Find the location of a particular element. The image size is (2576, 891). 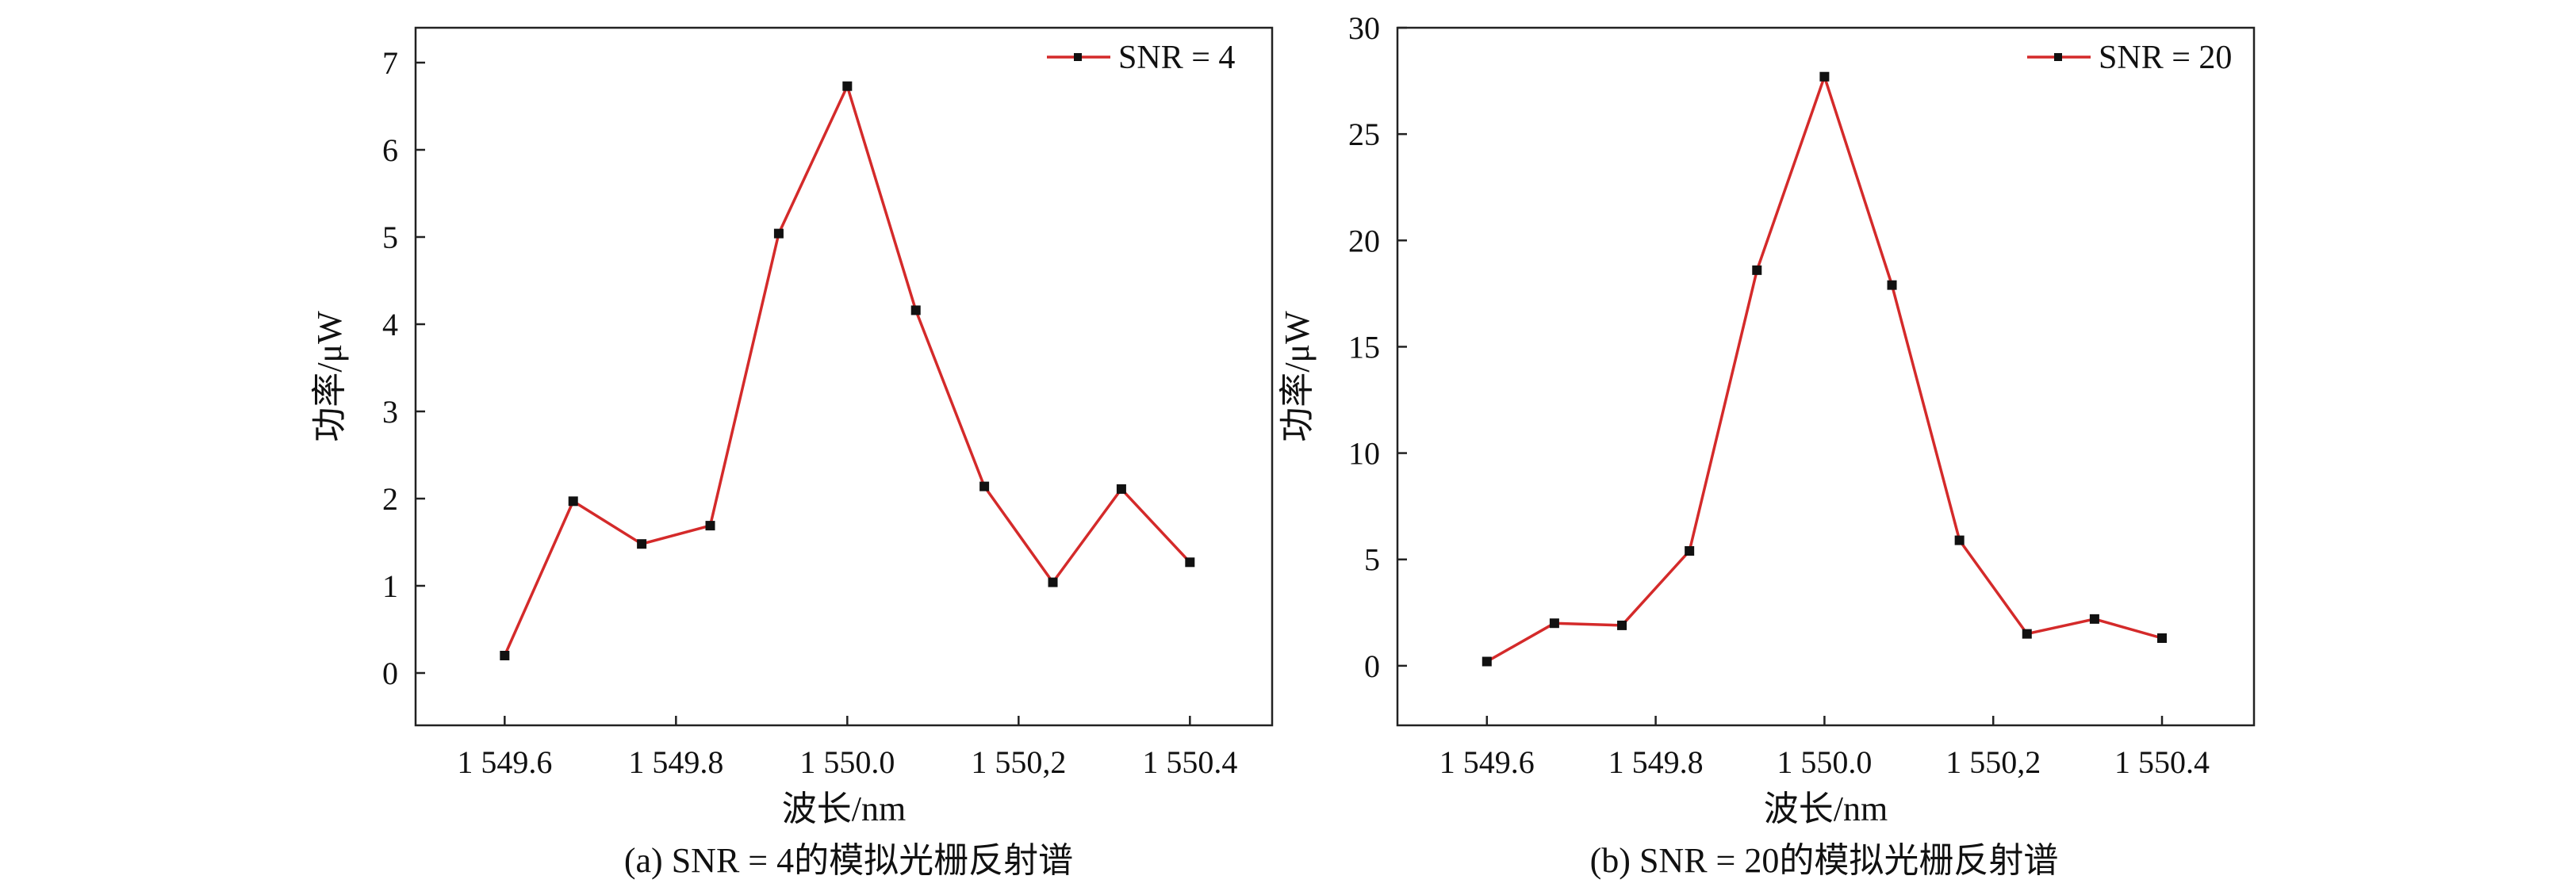

y-tick-label: 1 is located at coordinates (390, 586).